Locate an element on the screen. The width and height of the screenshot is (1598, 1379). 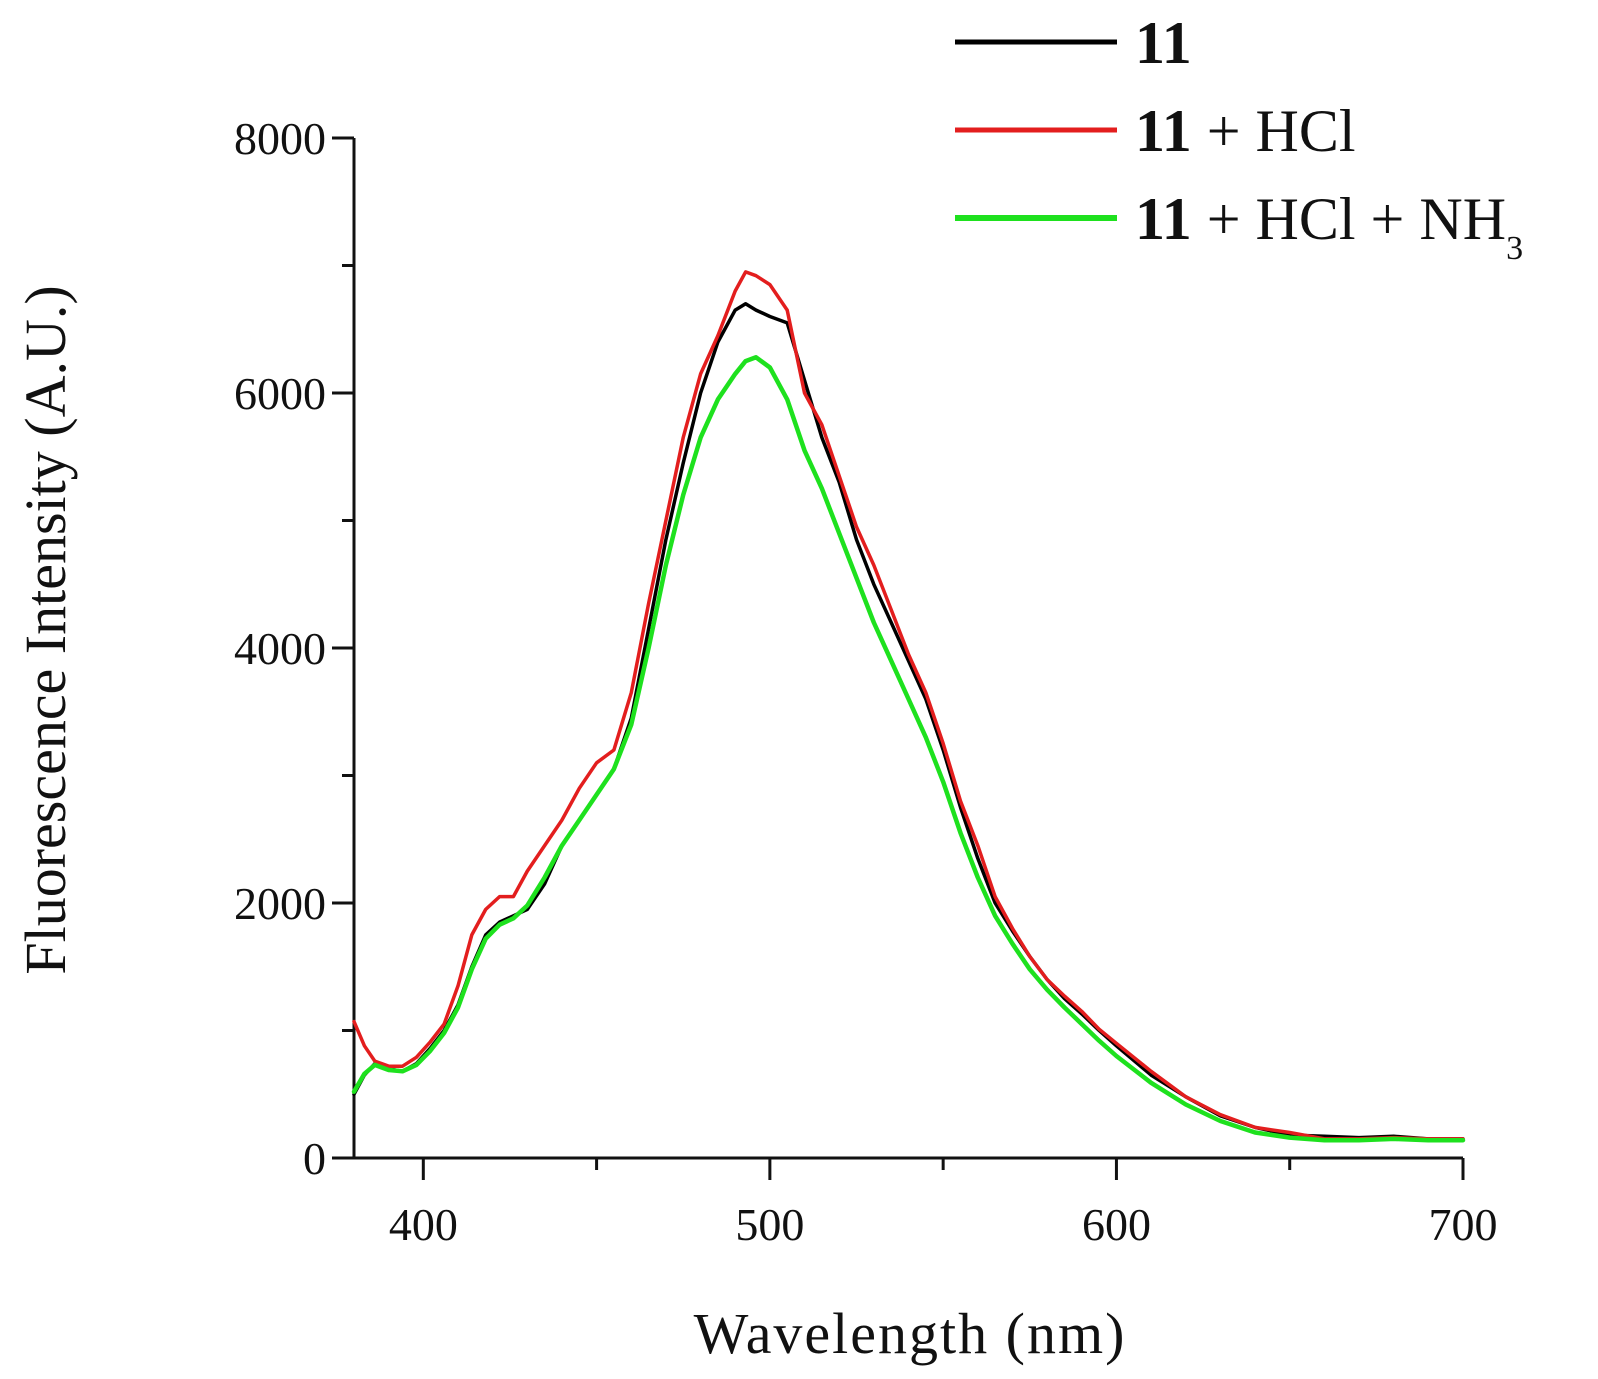
y-tick-label: 8000 is located at coordinates (280, 138).